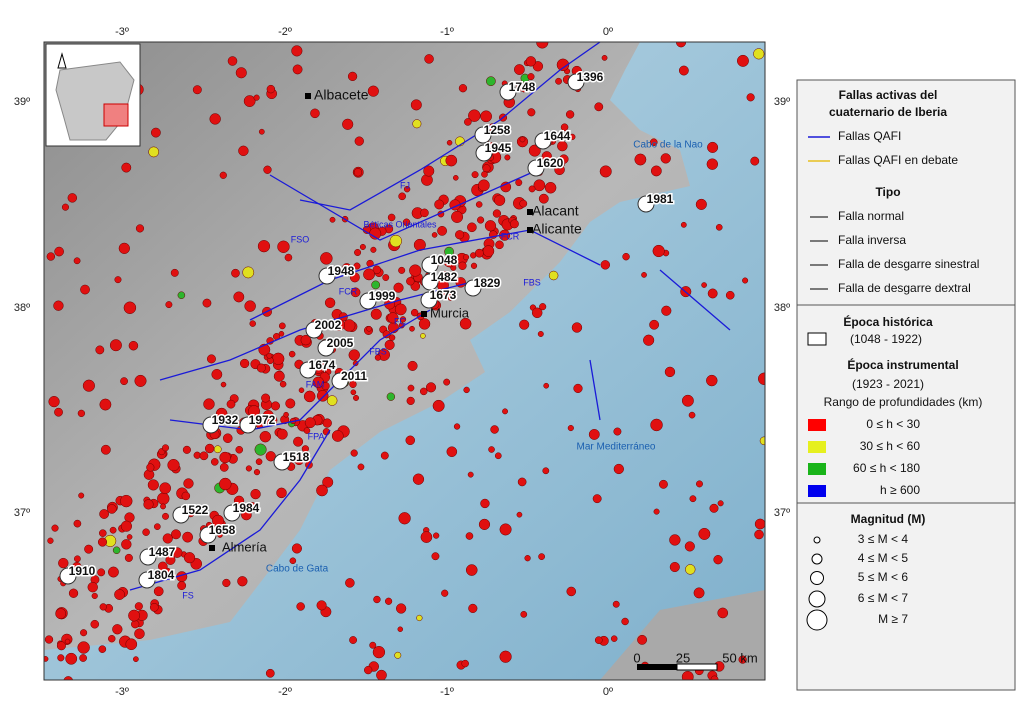 The image size is (1024, 725). I want to click on legend-label: Falla inversa, so click(872, 240).